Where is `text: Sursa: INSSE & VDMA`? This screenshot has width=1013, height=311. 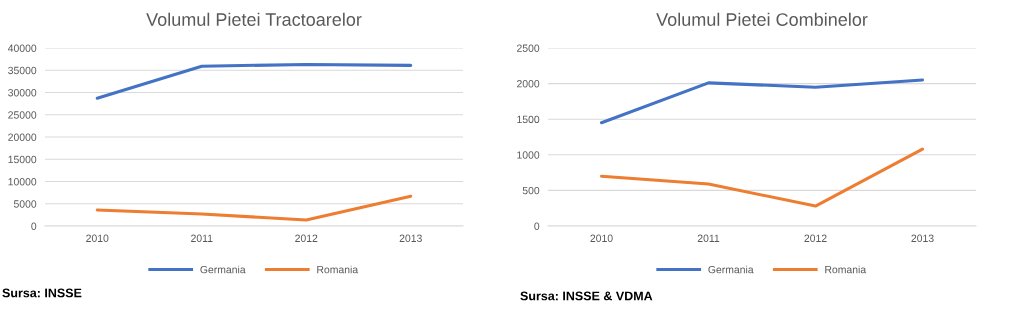 text: Sursa: INSSE & VDMA is located at coordinates (586, 296).